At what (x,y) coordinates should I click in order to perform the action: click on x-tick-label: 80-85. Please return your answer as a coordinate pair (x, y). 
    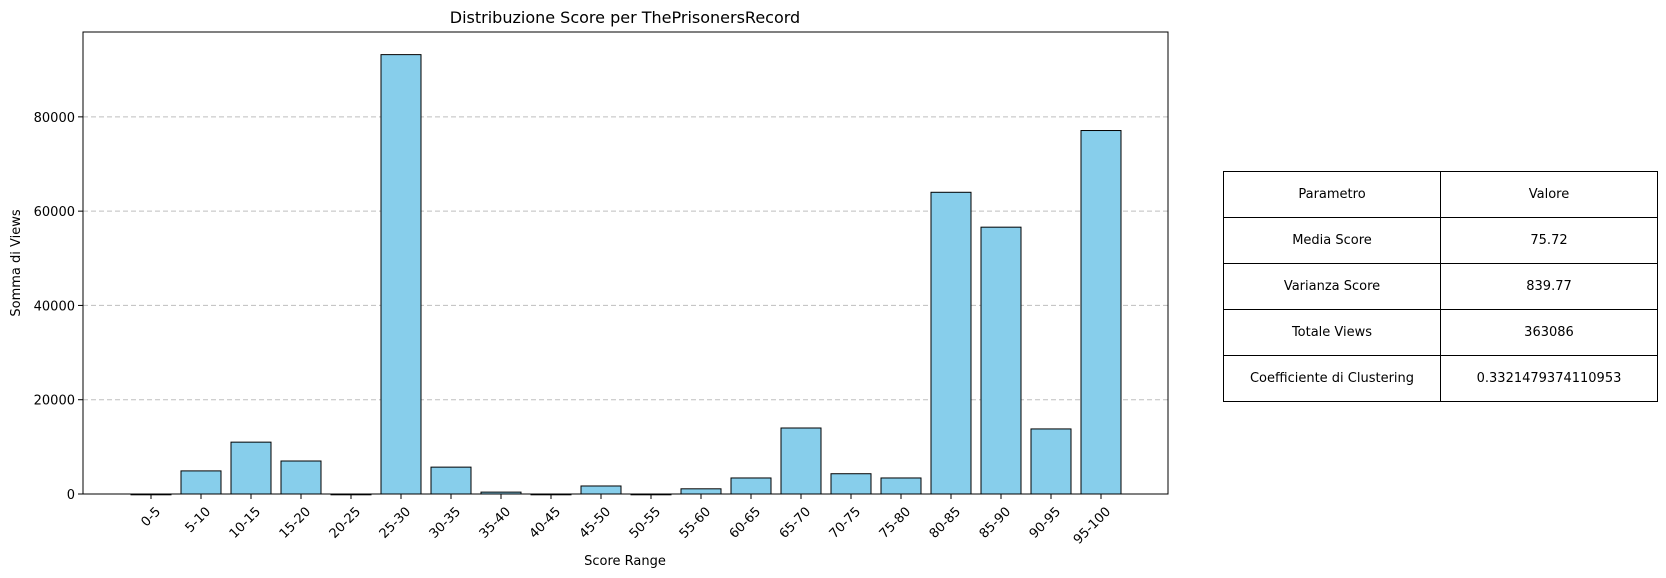
    Looking at the image, I should click on (945, 522).